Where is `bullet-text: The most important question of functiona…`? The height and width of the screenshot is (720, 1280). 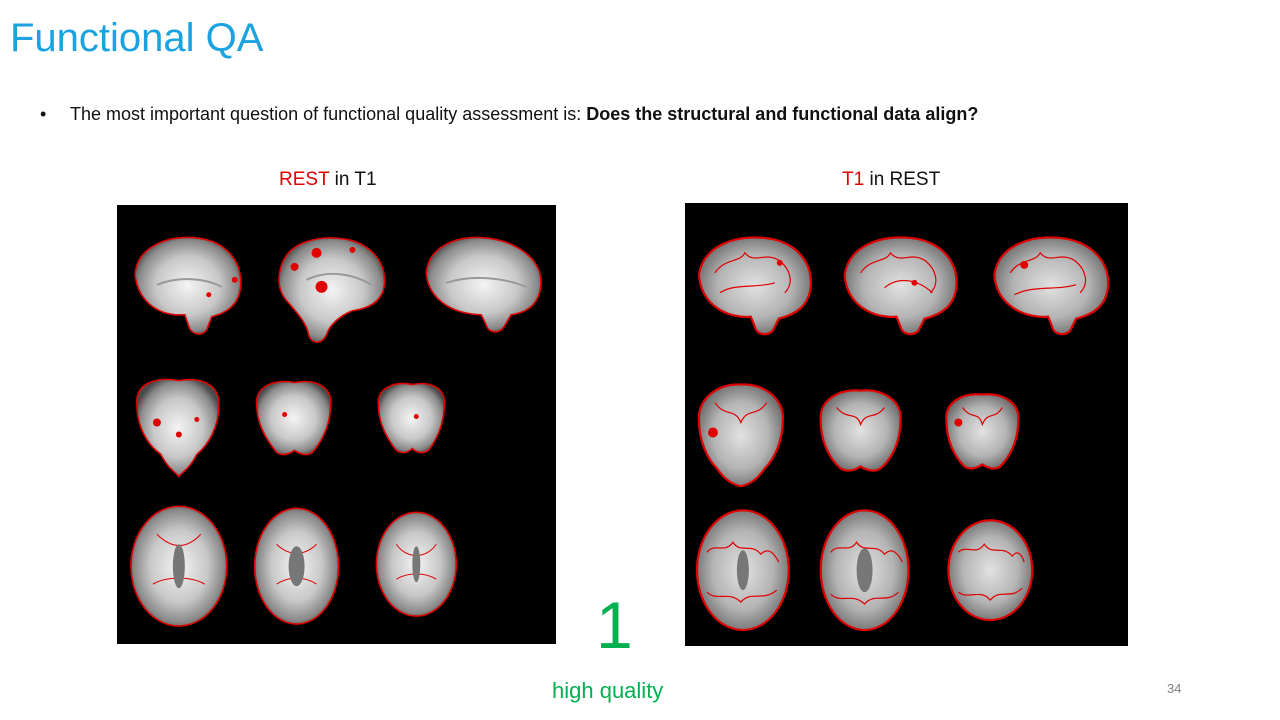
bullet-text: The most important question of functiona… is located at coordinates (328, 114).